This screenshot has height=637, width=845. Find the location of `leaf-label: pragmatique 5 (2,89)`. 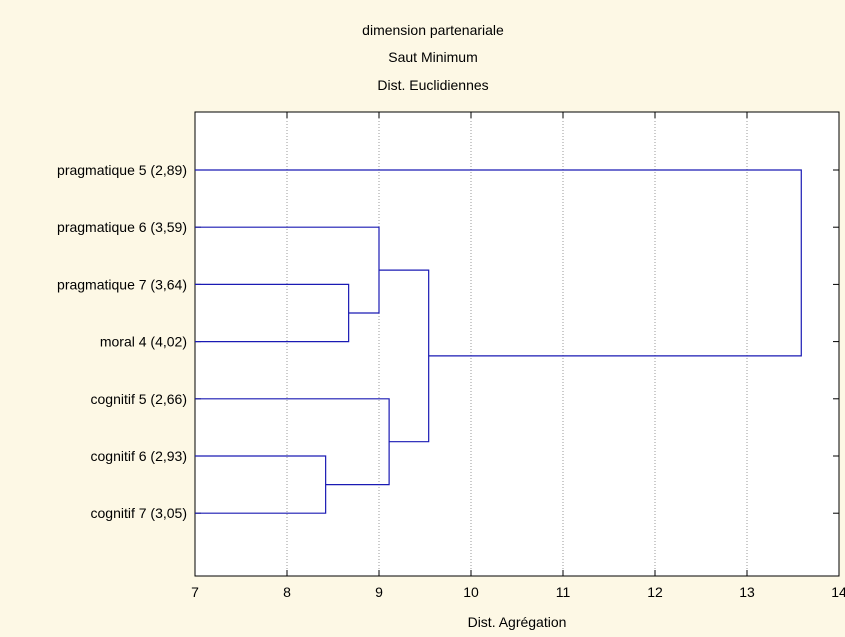

leaf-label: pragmatique 5 (2,89) is located at coordinates (122, 170).